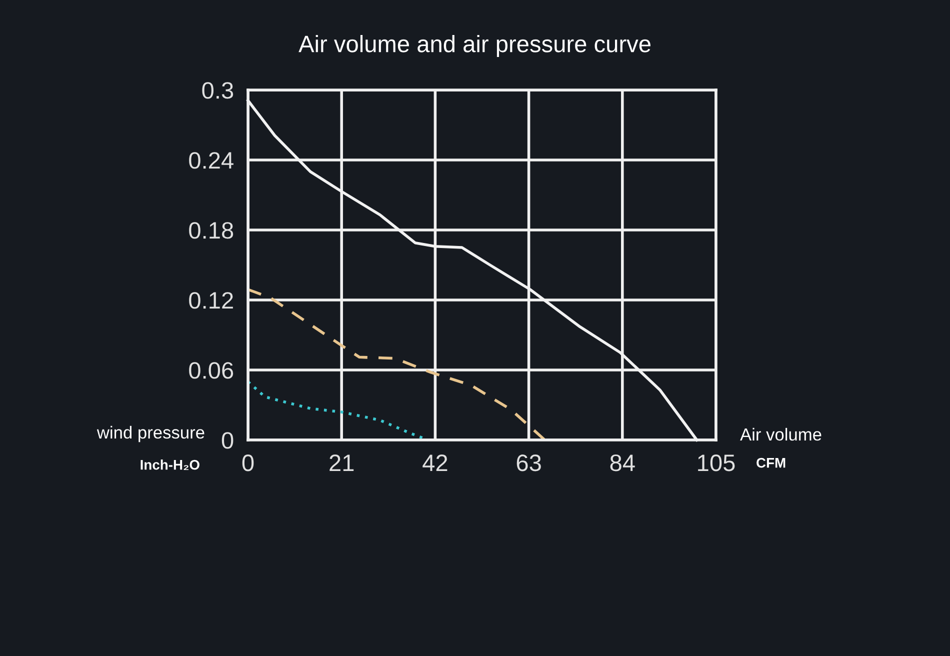 The height and width of the screenshot is (656, 950). Describe the element at coordinates (622, 463) in the screenshot. I see `x-tick-label: 84` at that location.